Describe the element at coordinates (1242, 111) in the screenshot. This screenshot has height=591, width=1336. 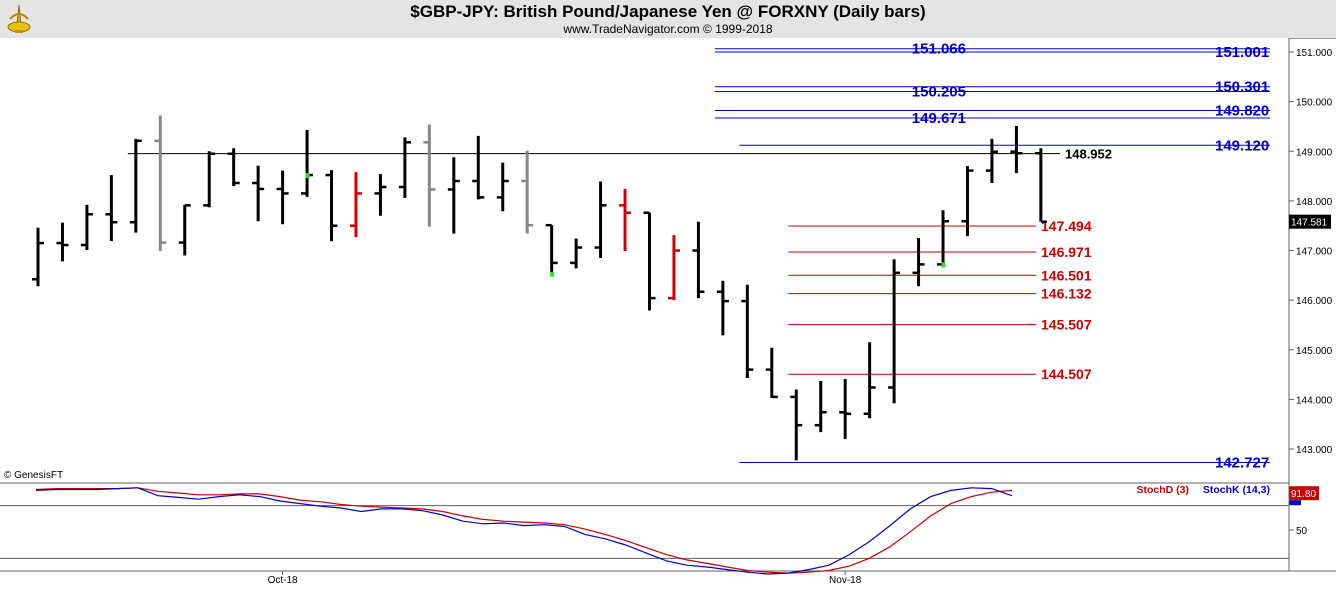
I see `level-label: 149.820` at that location.